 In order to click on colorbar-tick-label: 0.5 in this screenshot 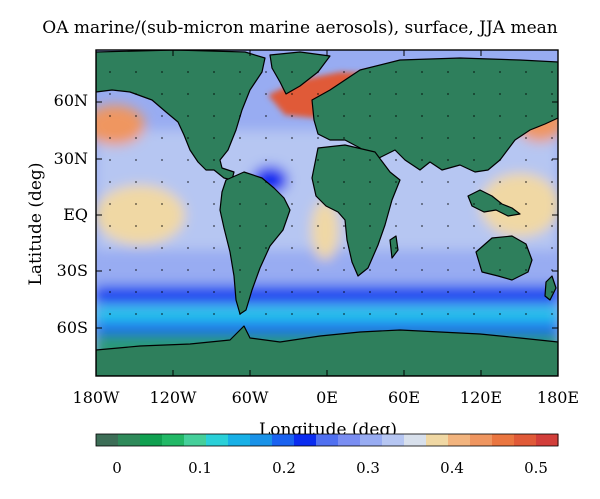, I will do `click(536, 468)`.